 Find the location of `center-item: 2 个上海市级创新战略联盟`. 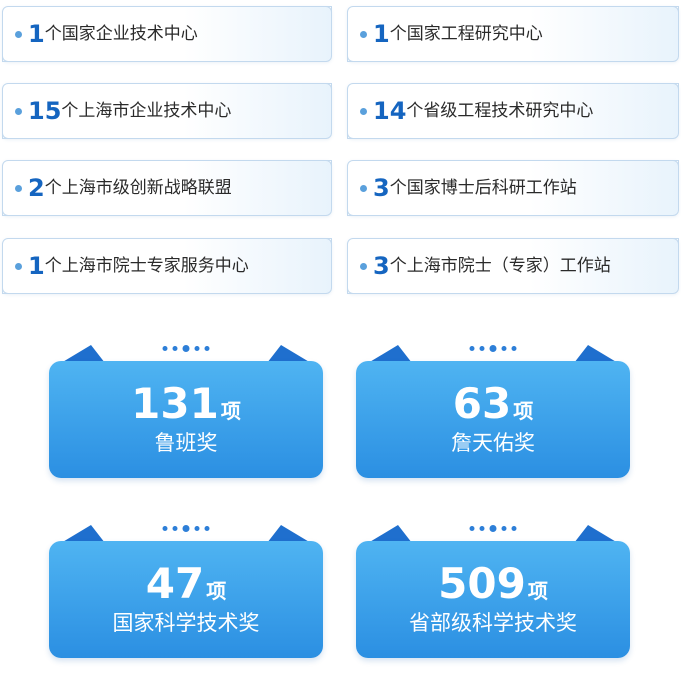

center-item: 2 个上海市级创新战略联盟 is located at coordinates (167, 188).